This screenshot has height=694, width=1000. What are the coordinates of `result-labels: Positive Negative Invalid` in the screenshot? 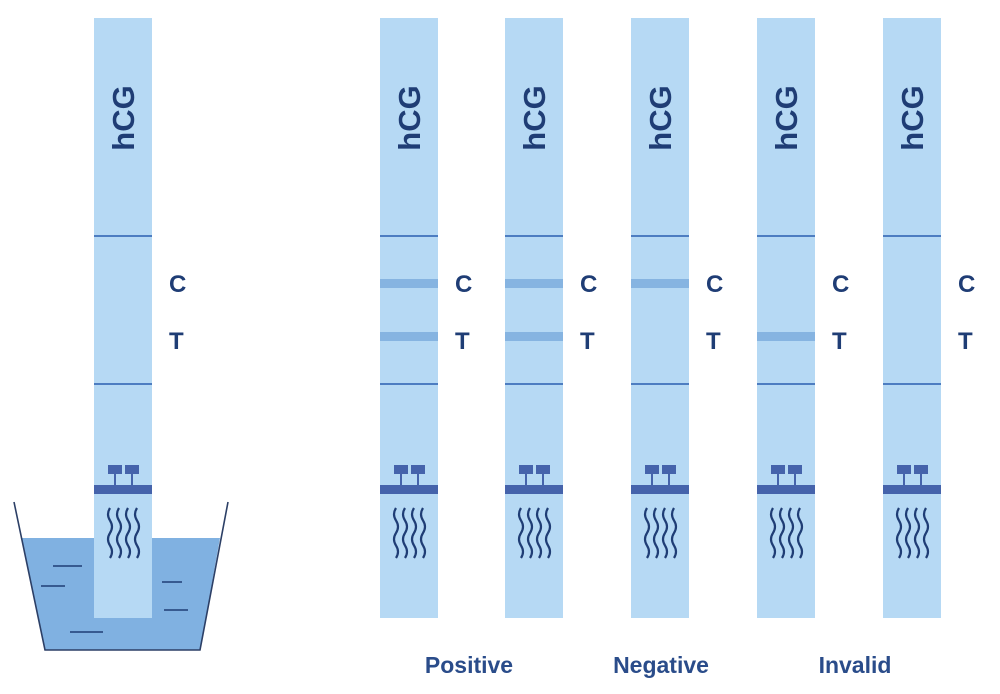 It's located at (658, 665).